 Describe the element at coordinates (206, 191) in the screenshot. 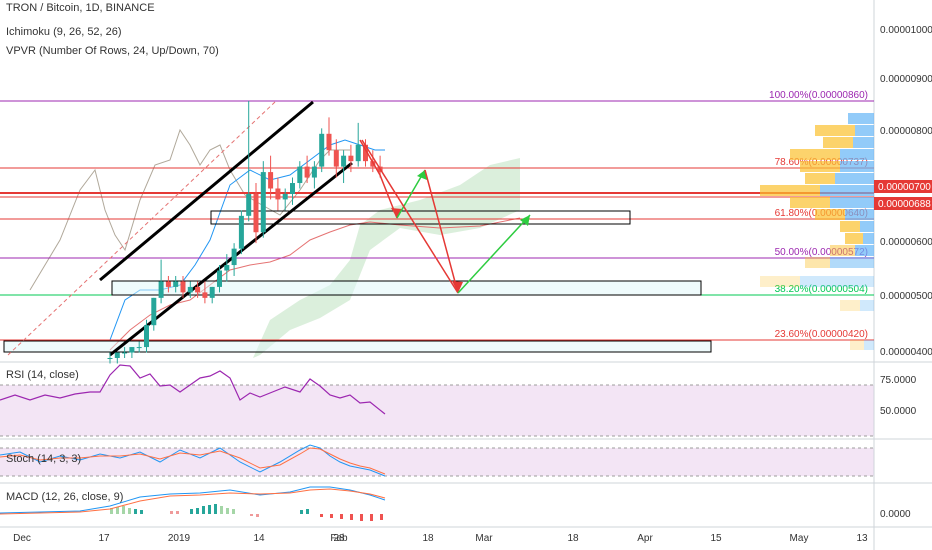

I see `channel-upper-line` at that location.